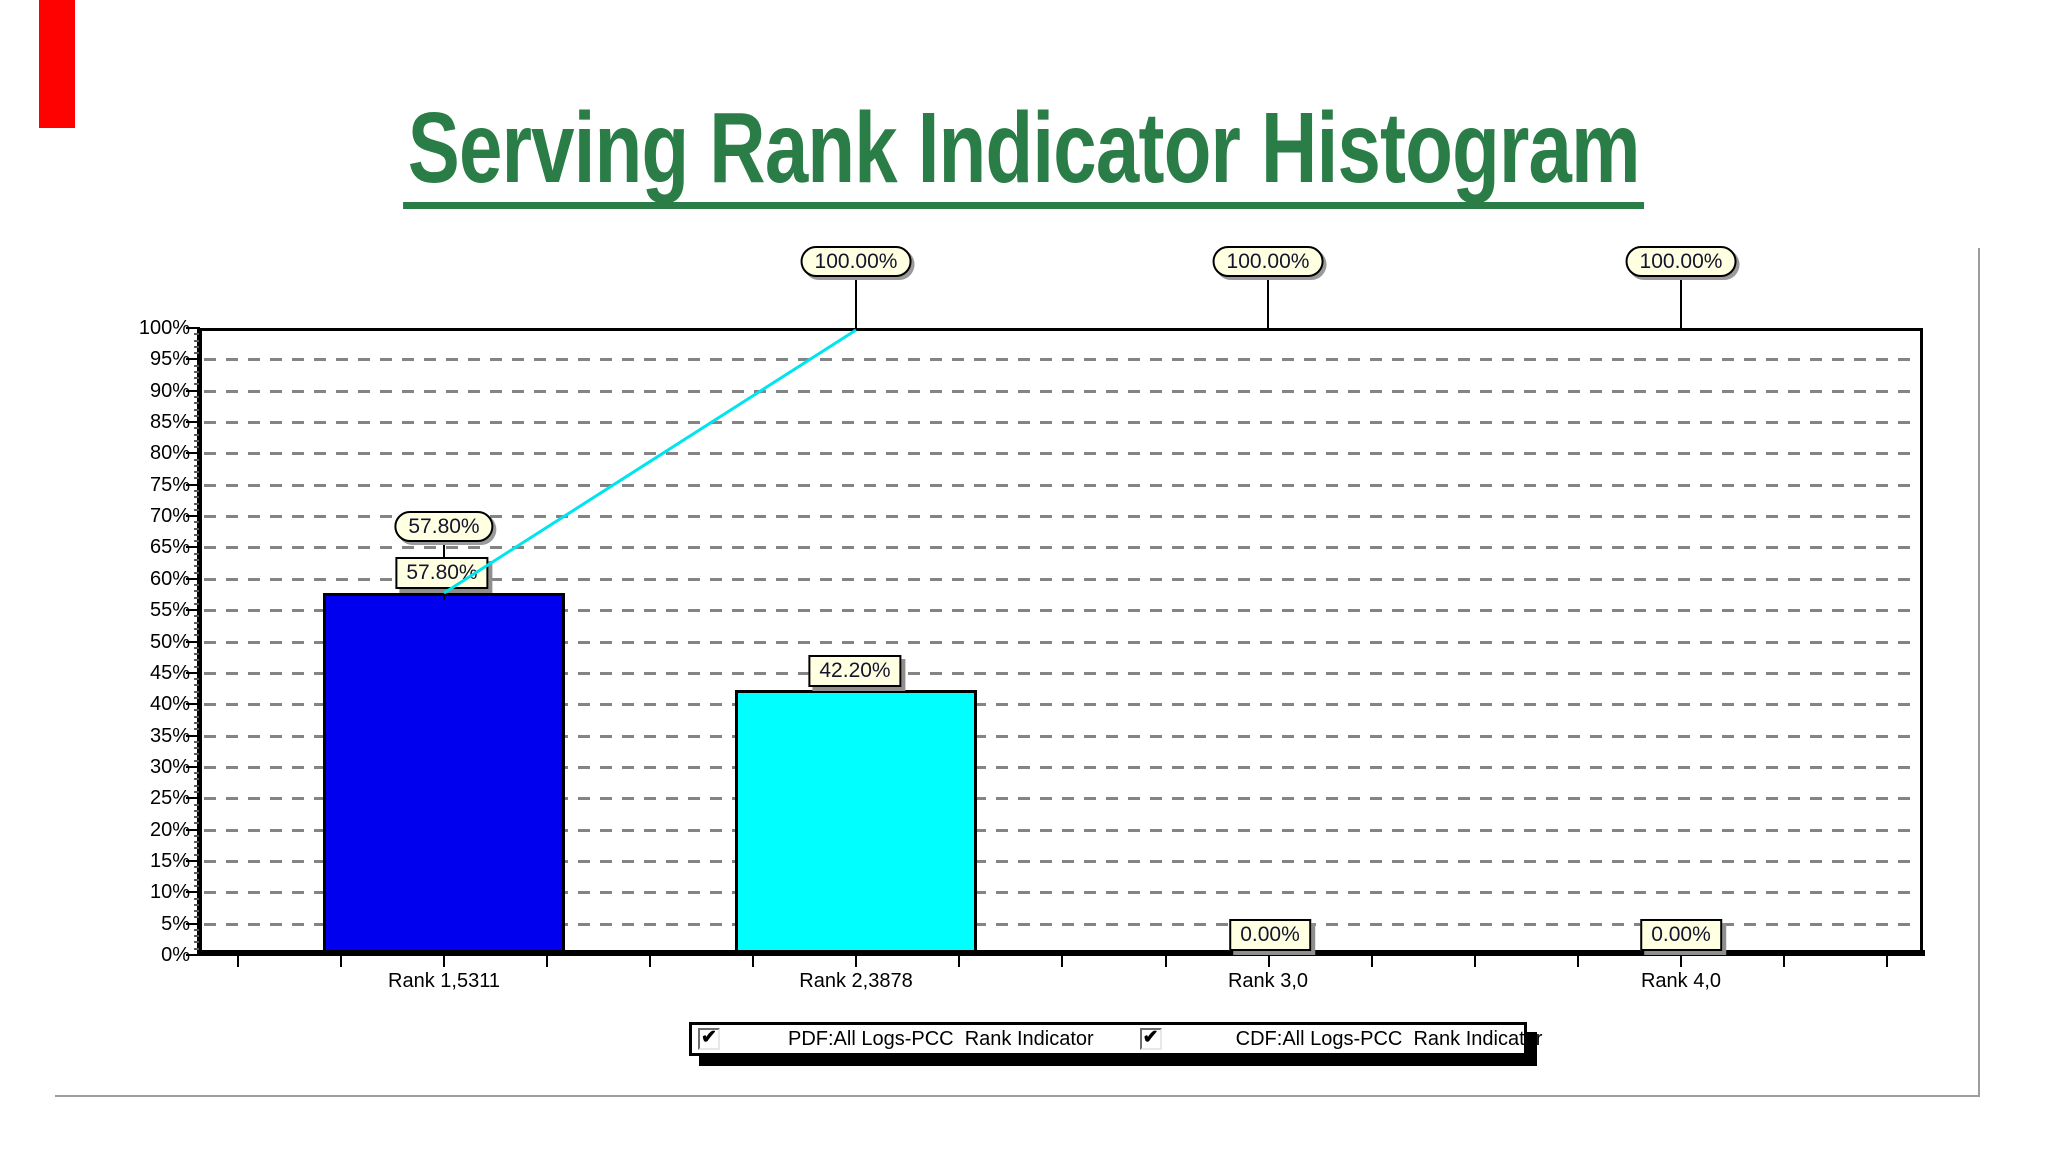  I want to click on legend-checkbox-pdf: ✔, so click(709, 1038).